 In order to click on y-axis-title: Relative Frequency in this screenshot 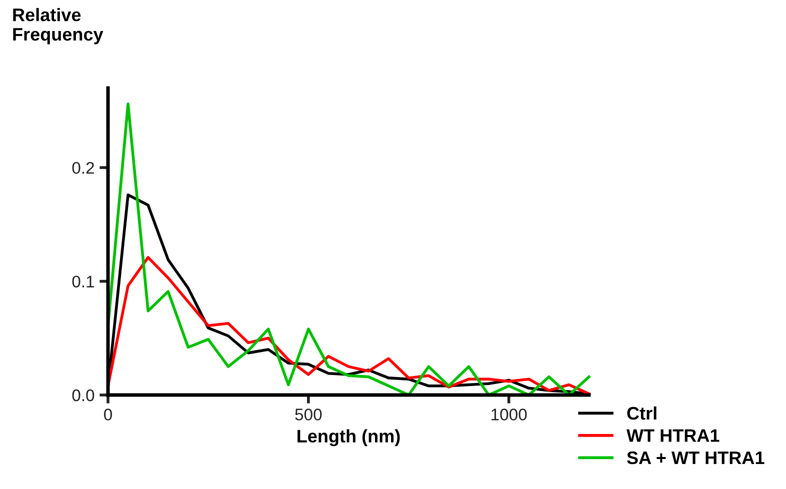, I will do `click(58, 26)`.